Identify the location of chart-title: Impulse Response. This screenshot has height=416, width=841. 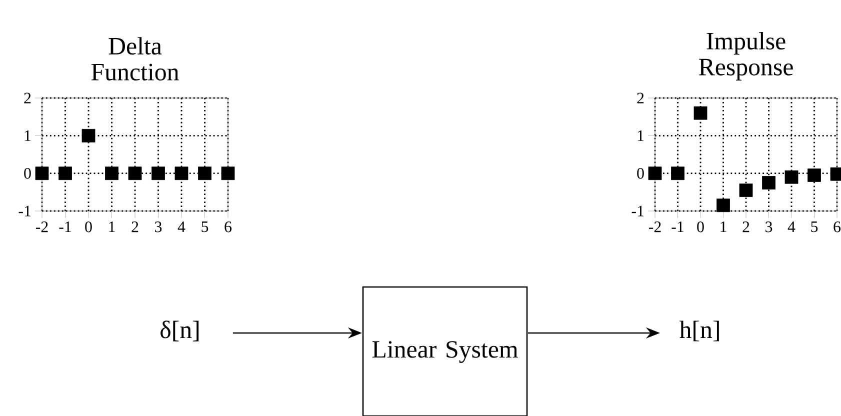
(745, 56).